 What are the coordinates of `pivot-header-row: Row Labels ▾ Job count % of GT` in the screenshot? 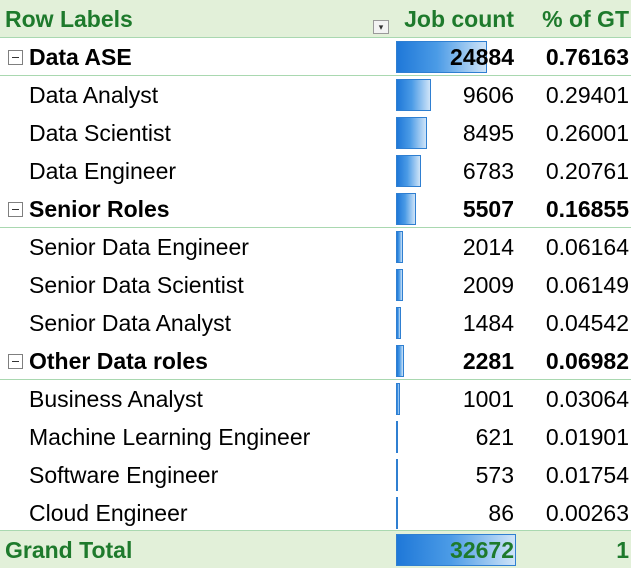 It's located at (315, 19).